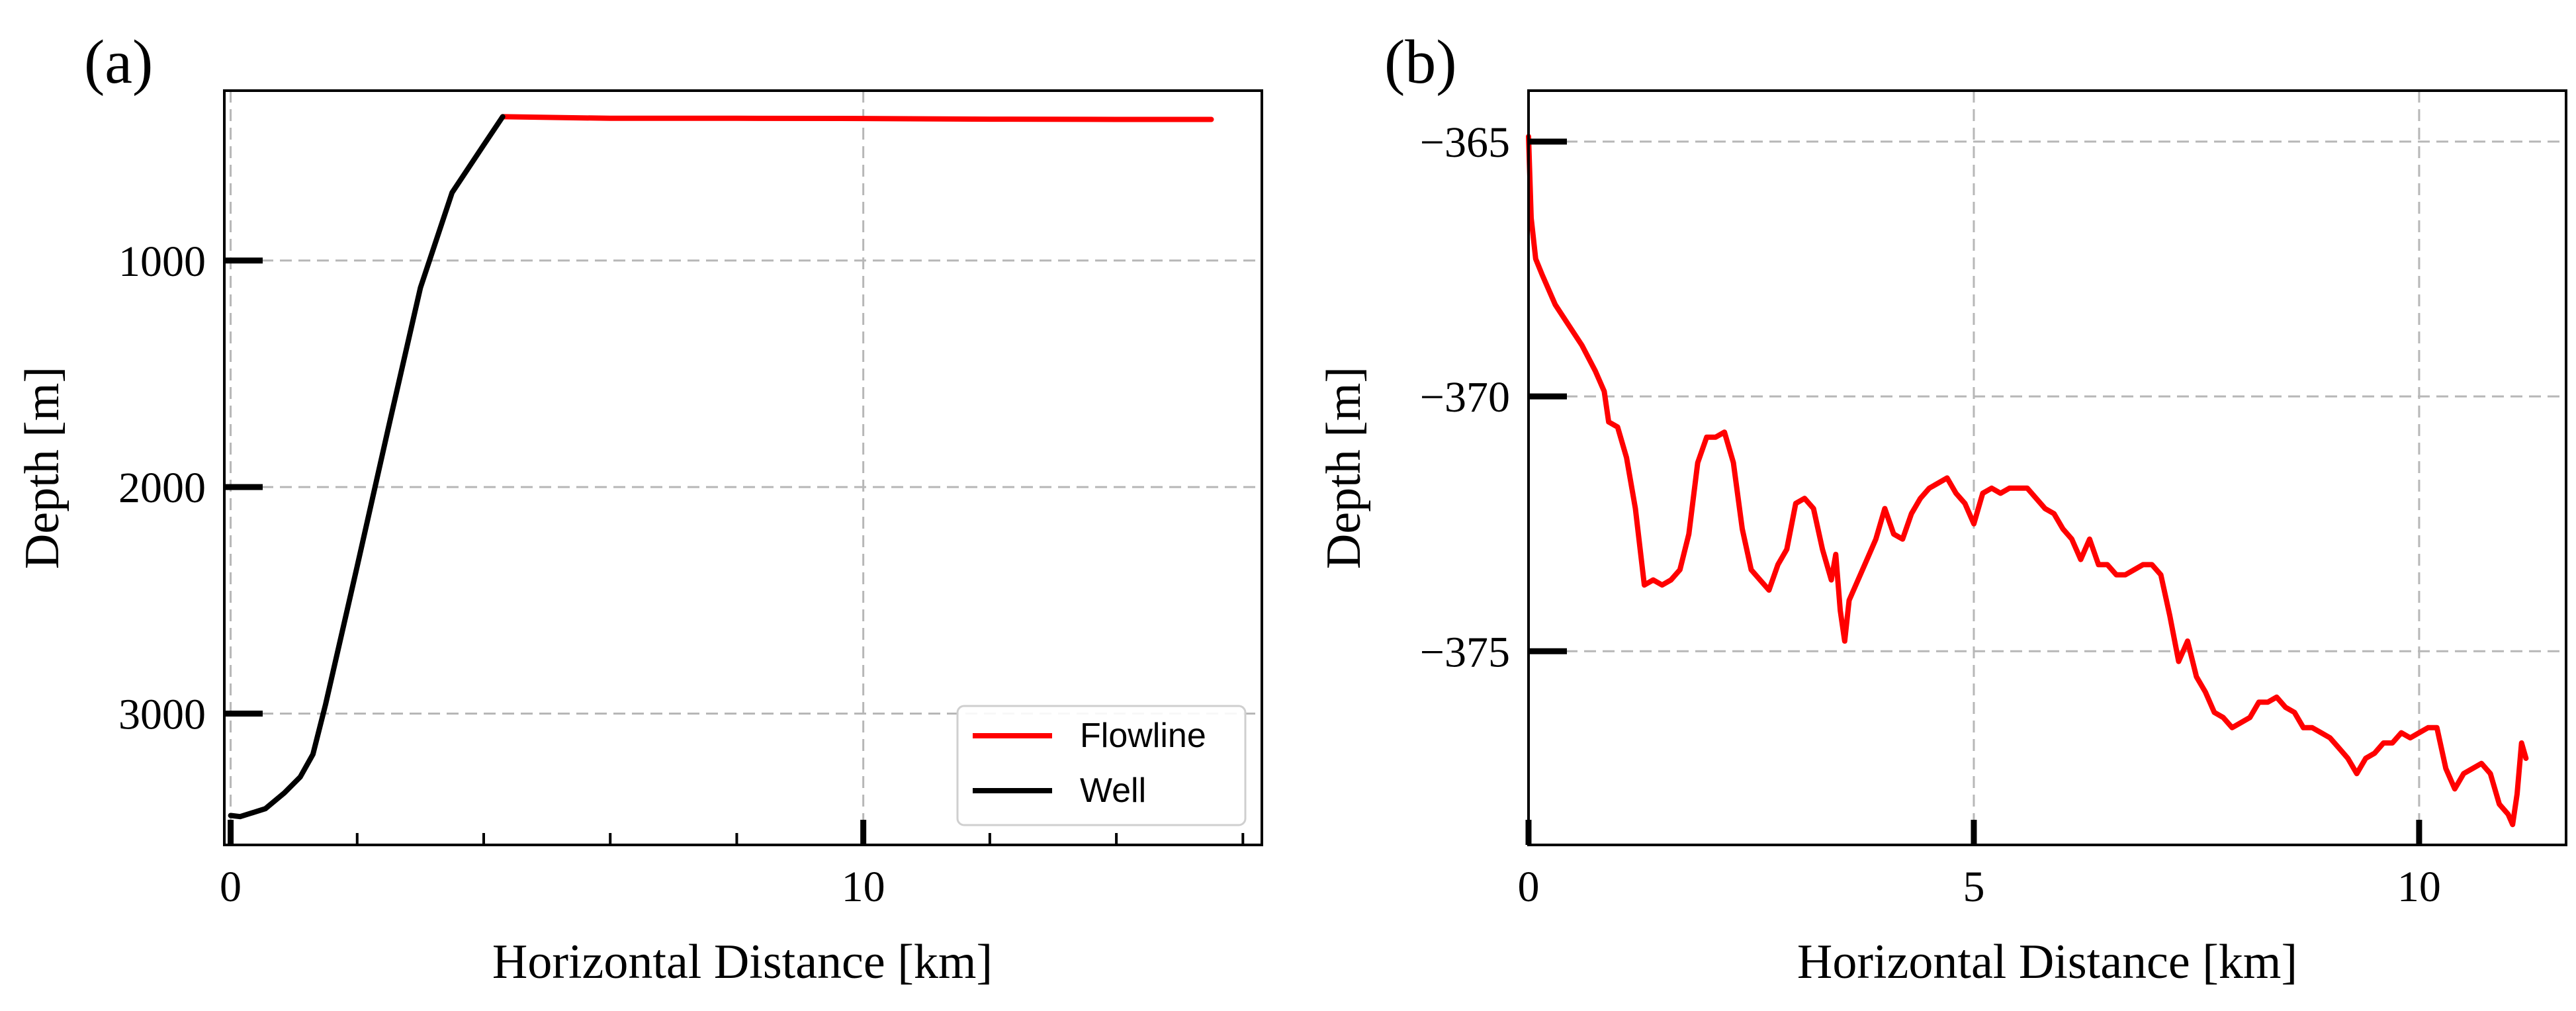  I want to click on legend-well-label: Well, so click(1113, 790).